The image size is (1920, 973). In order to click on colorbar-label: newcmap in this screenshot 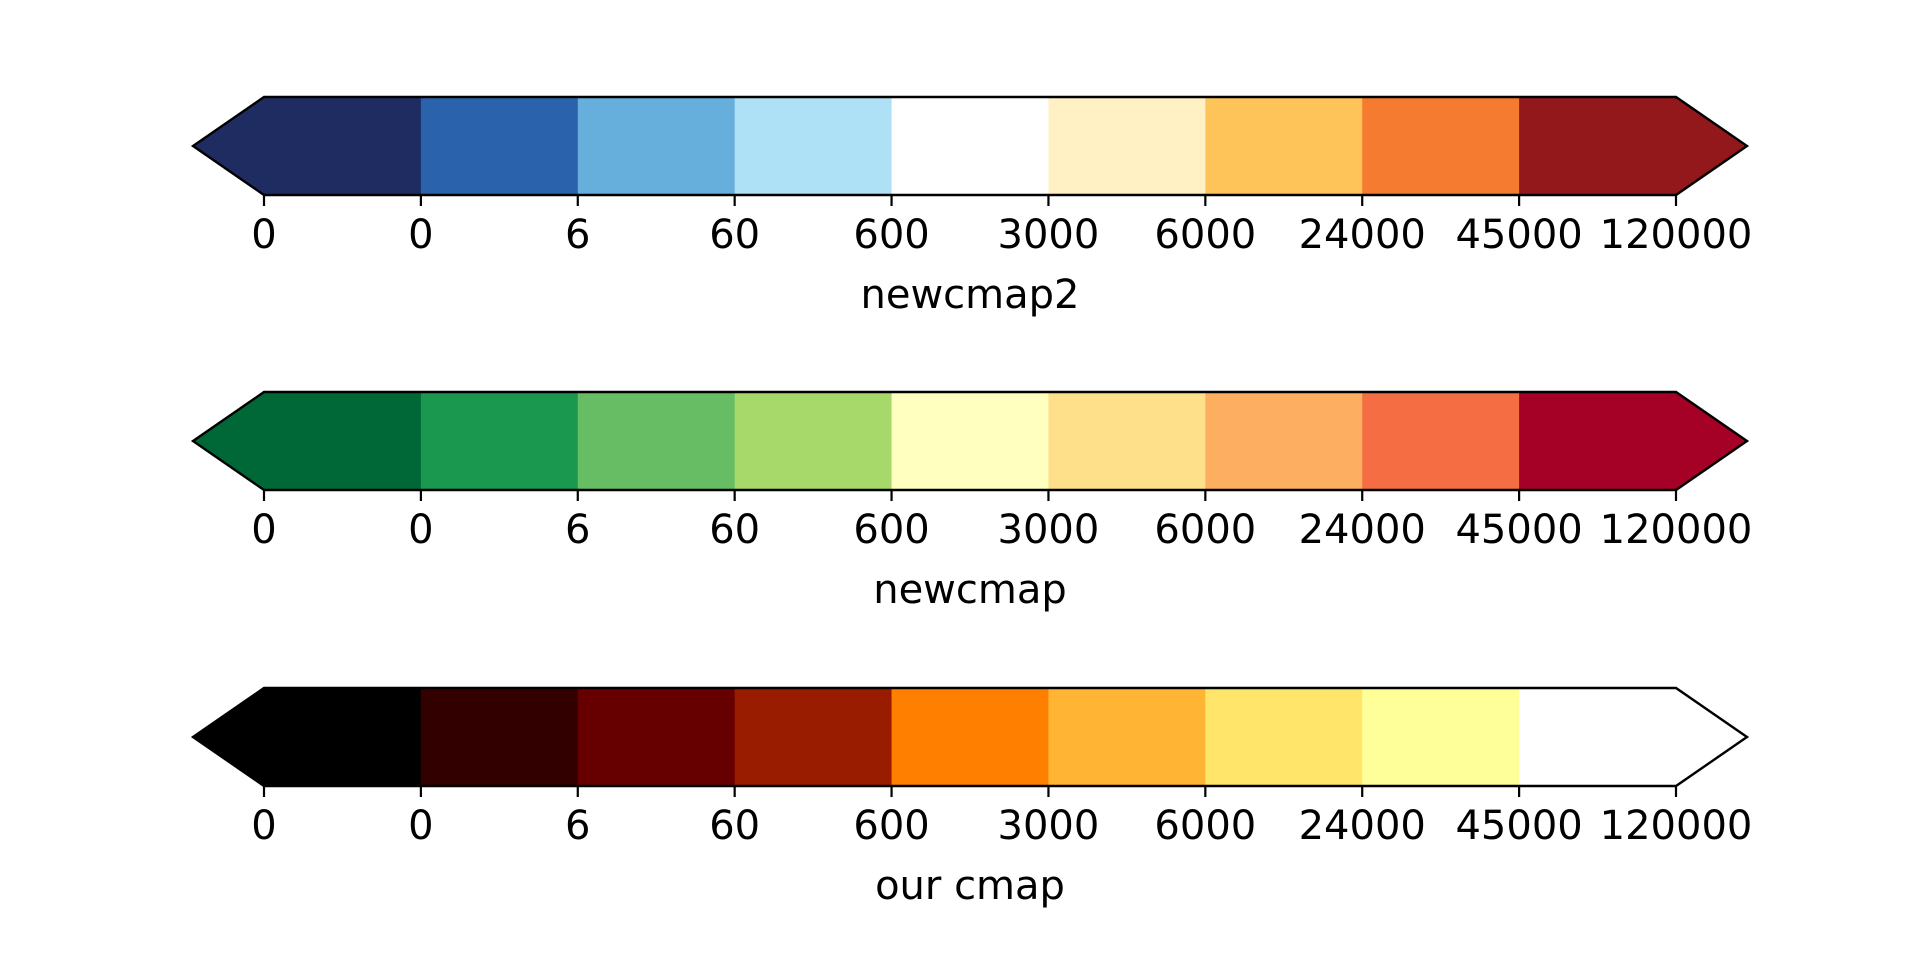, I will do `click(970, 590)`.